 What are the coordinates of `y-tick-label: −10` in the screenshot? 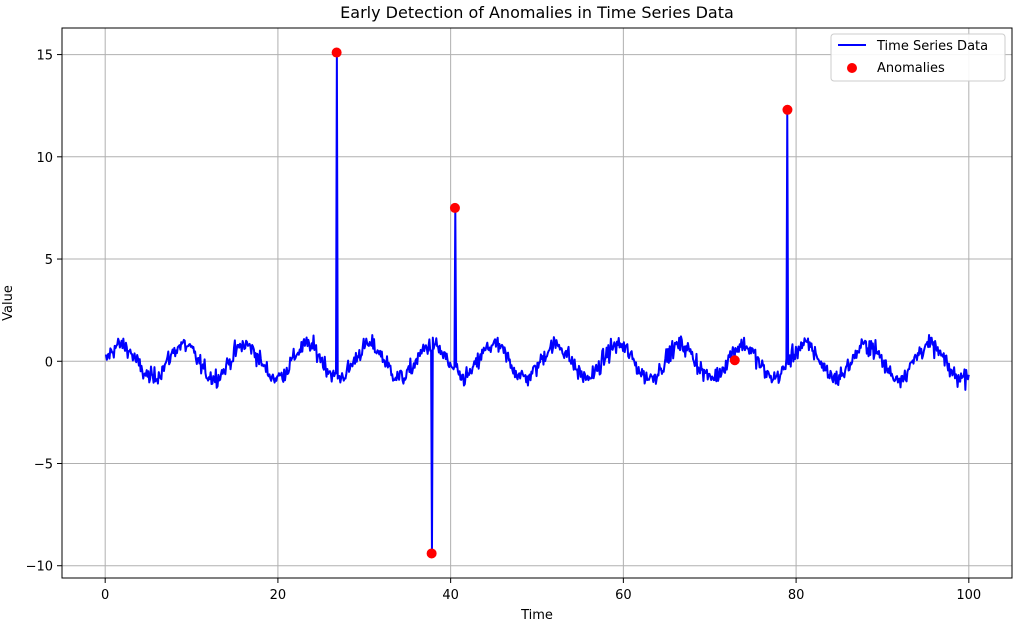 It's located at (39, 567).